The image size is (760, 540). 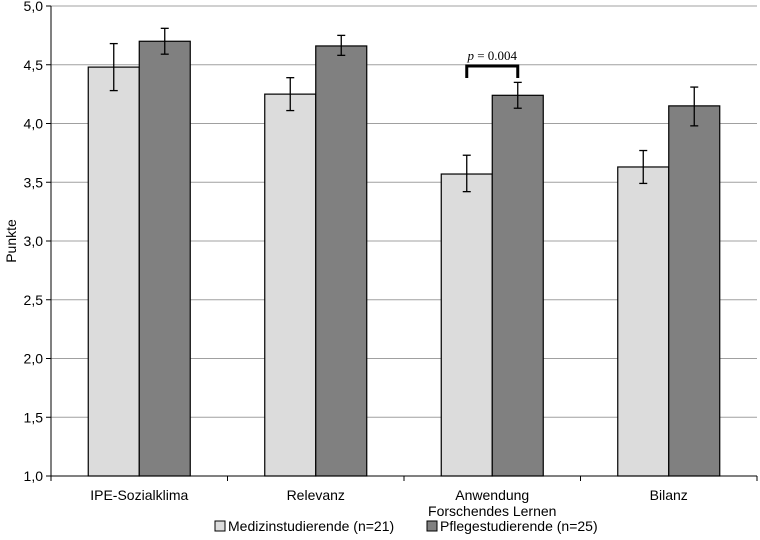 I want to click on x-category-label: Bilanz, so click(x=669, y=495).